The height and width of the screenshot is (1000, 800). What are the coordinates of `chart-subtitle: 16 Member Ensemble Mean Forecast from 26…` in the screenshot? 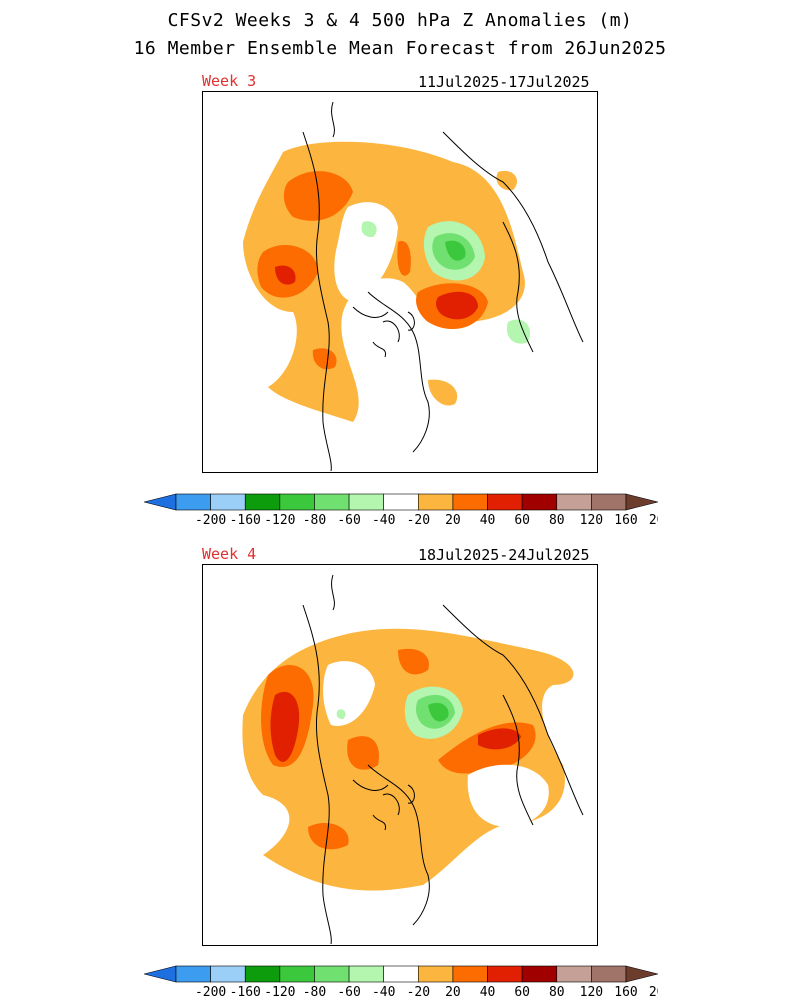 It's located at (400, 48).